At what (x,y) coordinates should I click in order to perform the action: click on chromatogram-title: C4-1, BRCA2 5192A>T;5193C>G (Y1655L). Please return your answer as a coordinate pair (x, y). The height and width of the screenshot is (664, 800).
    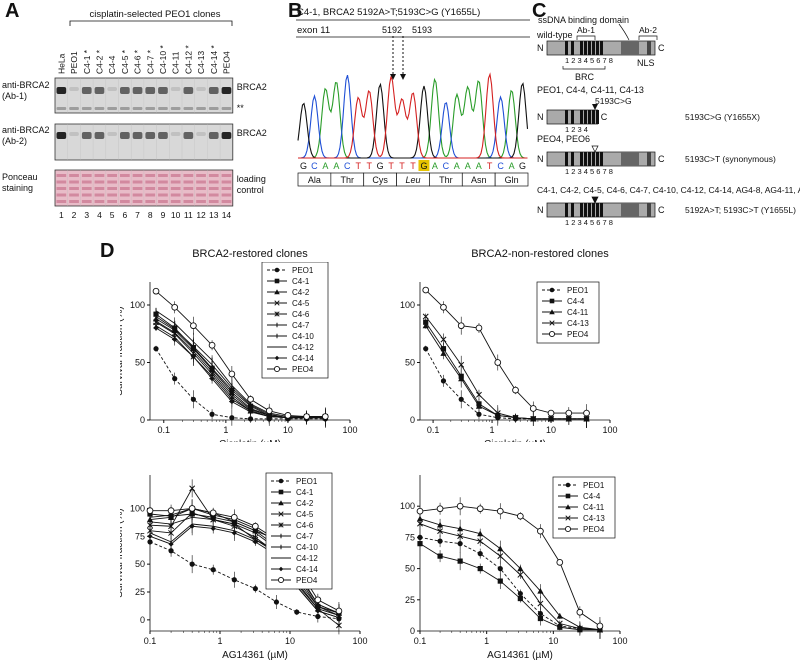
    Looking at the image, I should click on (388, 12).